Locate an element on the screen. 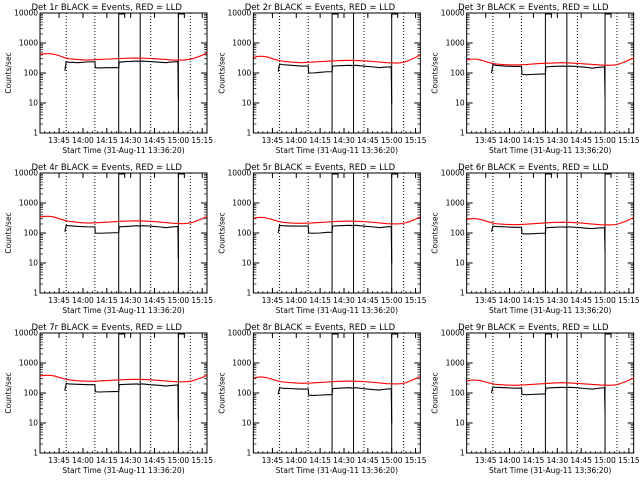 Image resolution: width=640 pixels, height=480 pixels. panel-title: Det 5r BLACK = Events, RED = LLD is located at coordinates (320, 168).